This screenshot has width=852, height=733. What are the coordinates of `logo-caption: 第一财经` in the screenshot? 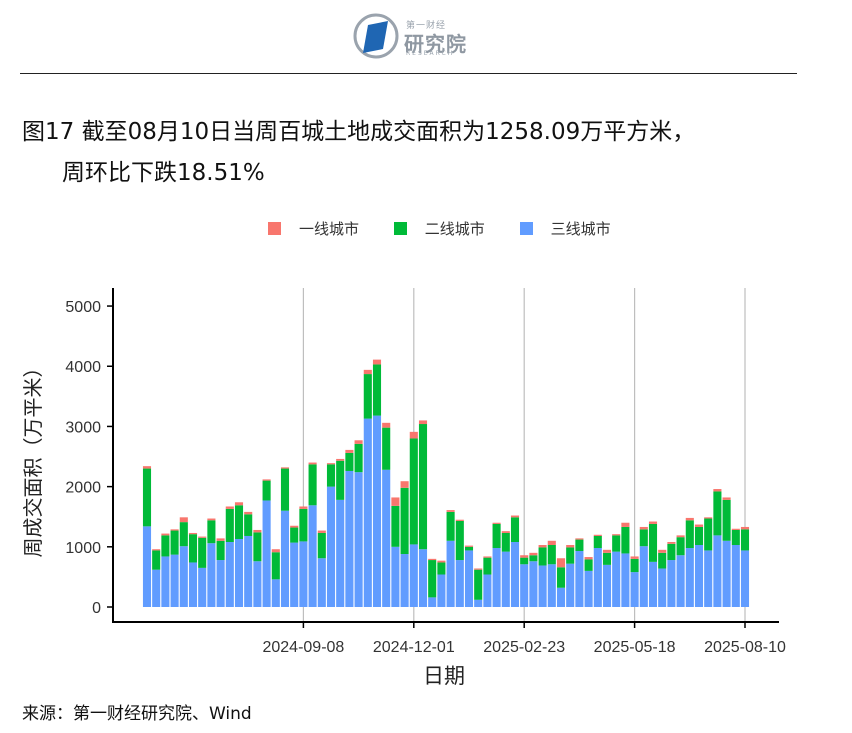 It's located at (426, 26).